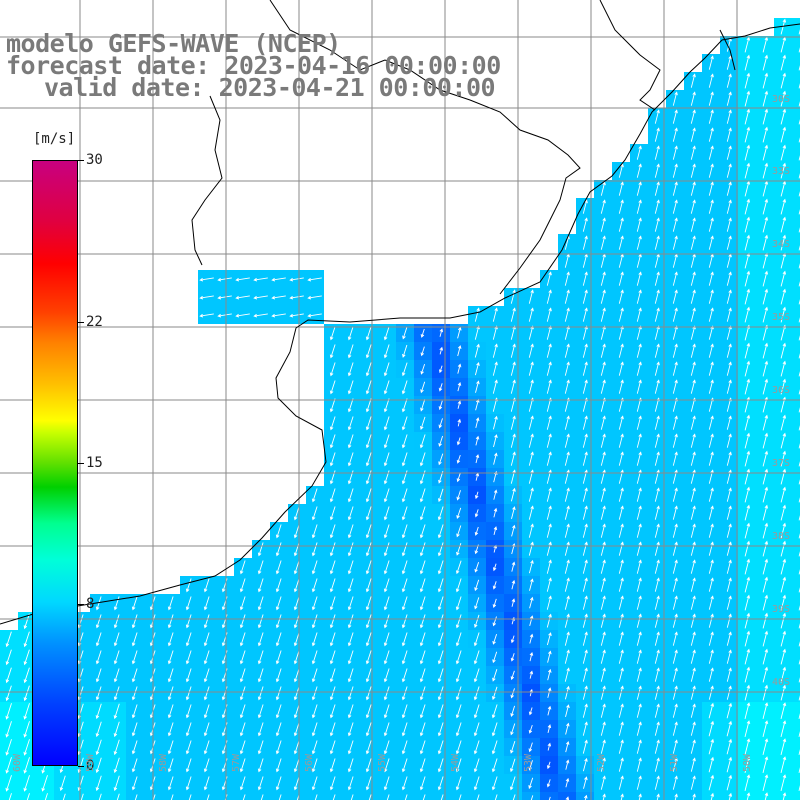 Image resolution: width=800 pixels, height=800 pixels. What do you see at coordinates (17, 762) in the screenshot?
I see `longitude-label: 60W` at bounding box center [17, 762].